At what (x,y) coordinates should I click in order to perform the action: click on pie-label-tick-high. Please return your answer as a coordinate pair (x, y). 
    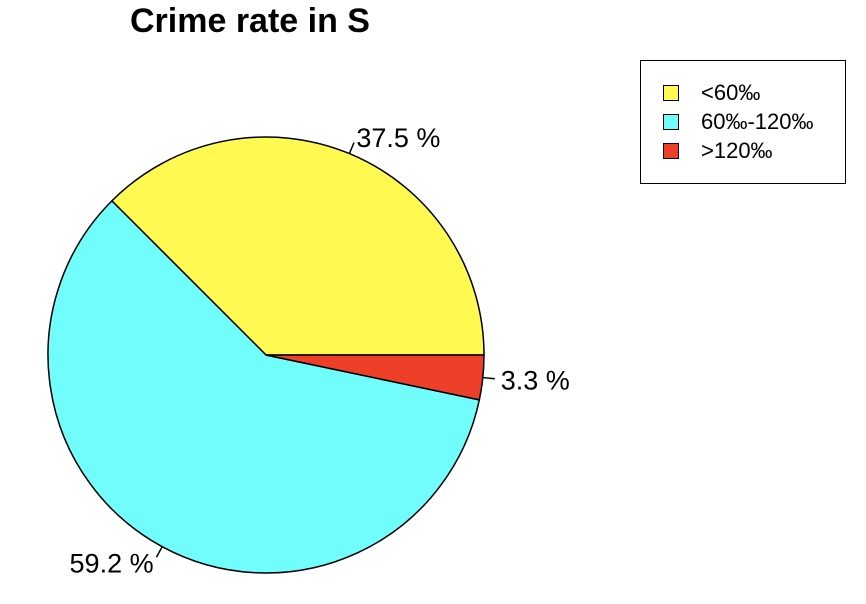
    Looking at the image, I should click on (488, 378).